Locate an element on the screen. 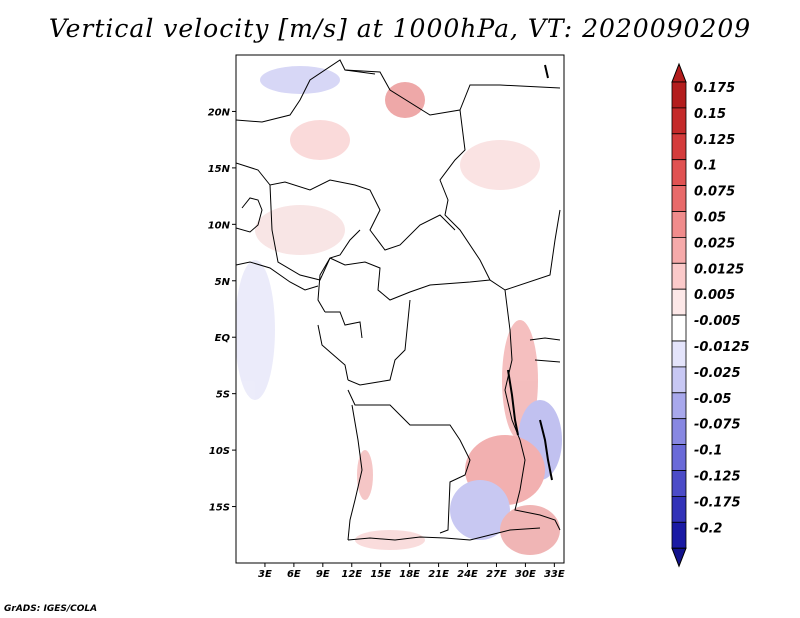 Image resolution: width=800 pixels, height=618 pixels. field-patch-sahel is located at coordinates (320, 140).